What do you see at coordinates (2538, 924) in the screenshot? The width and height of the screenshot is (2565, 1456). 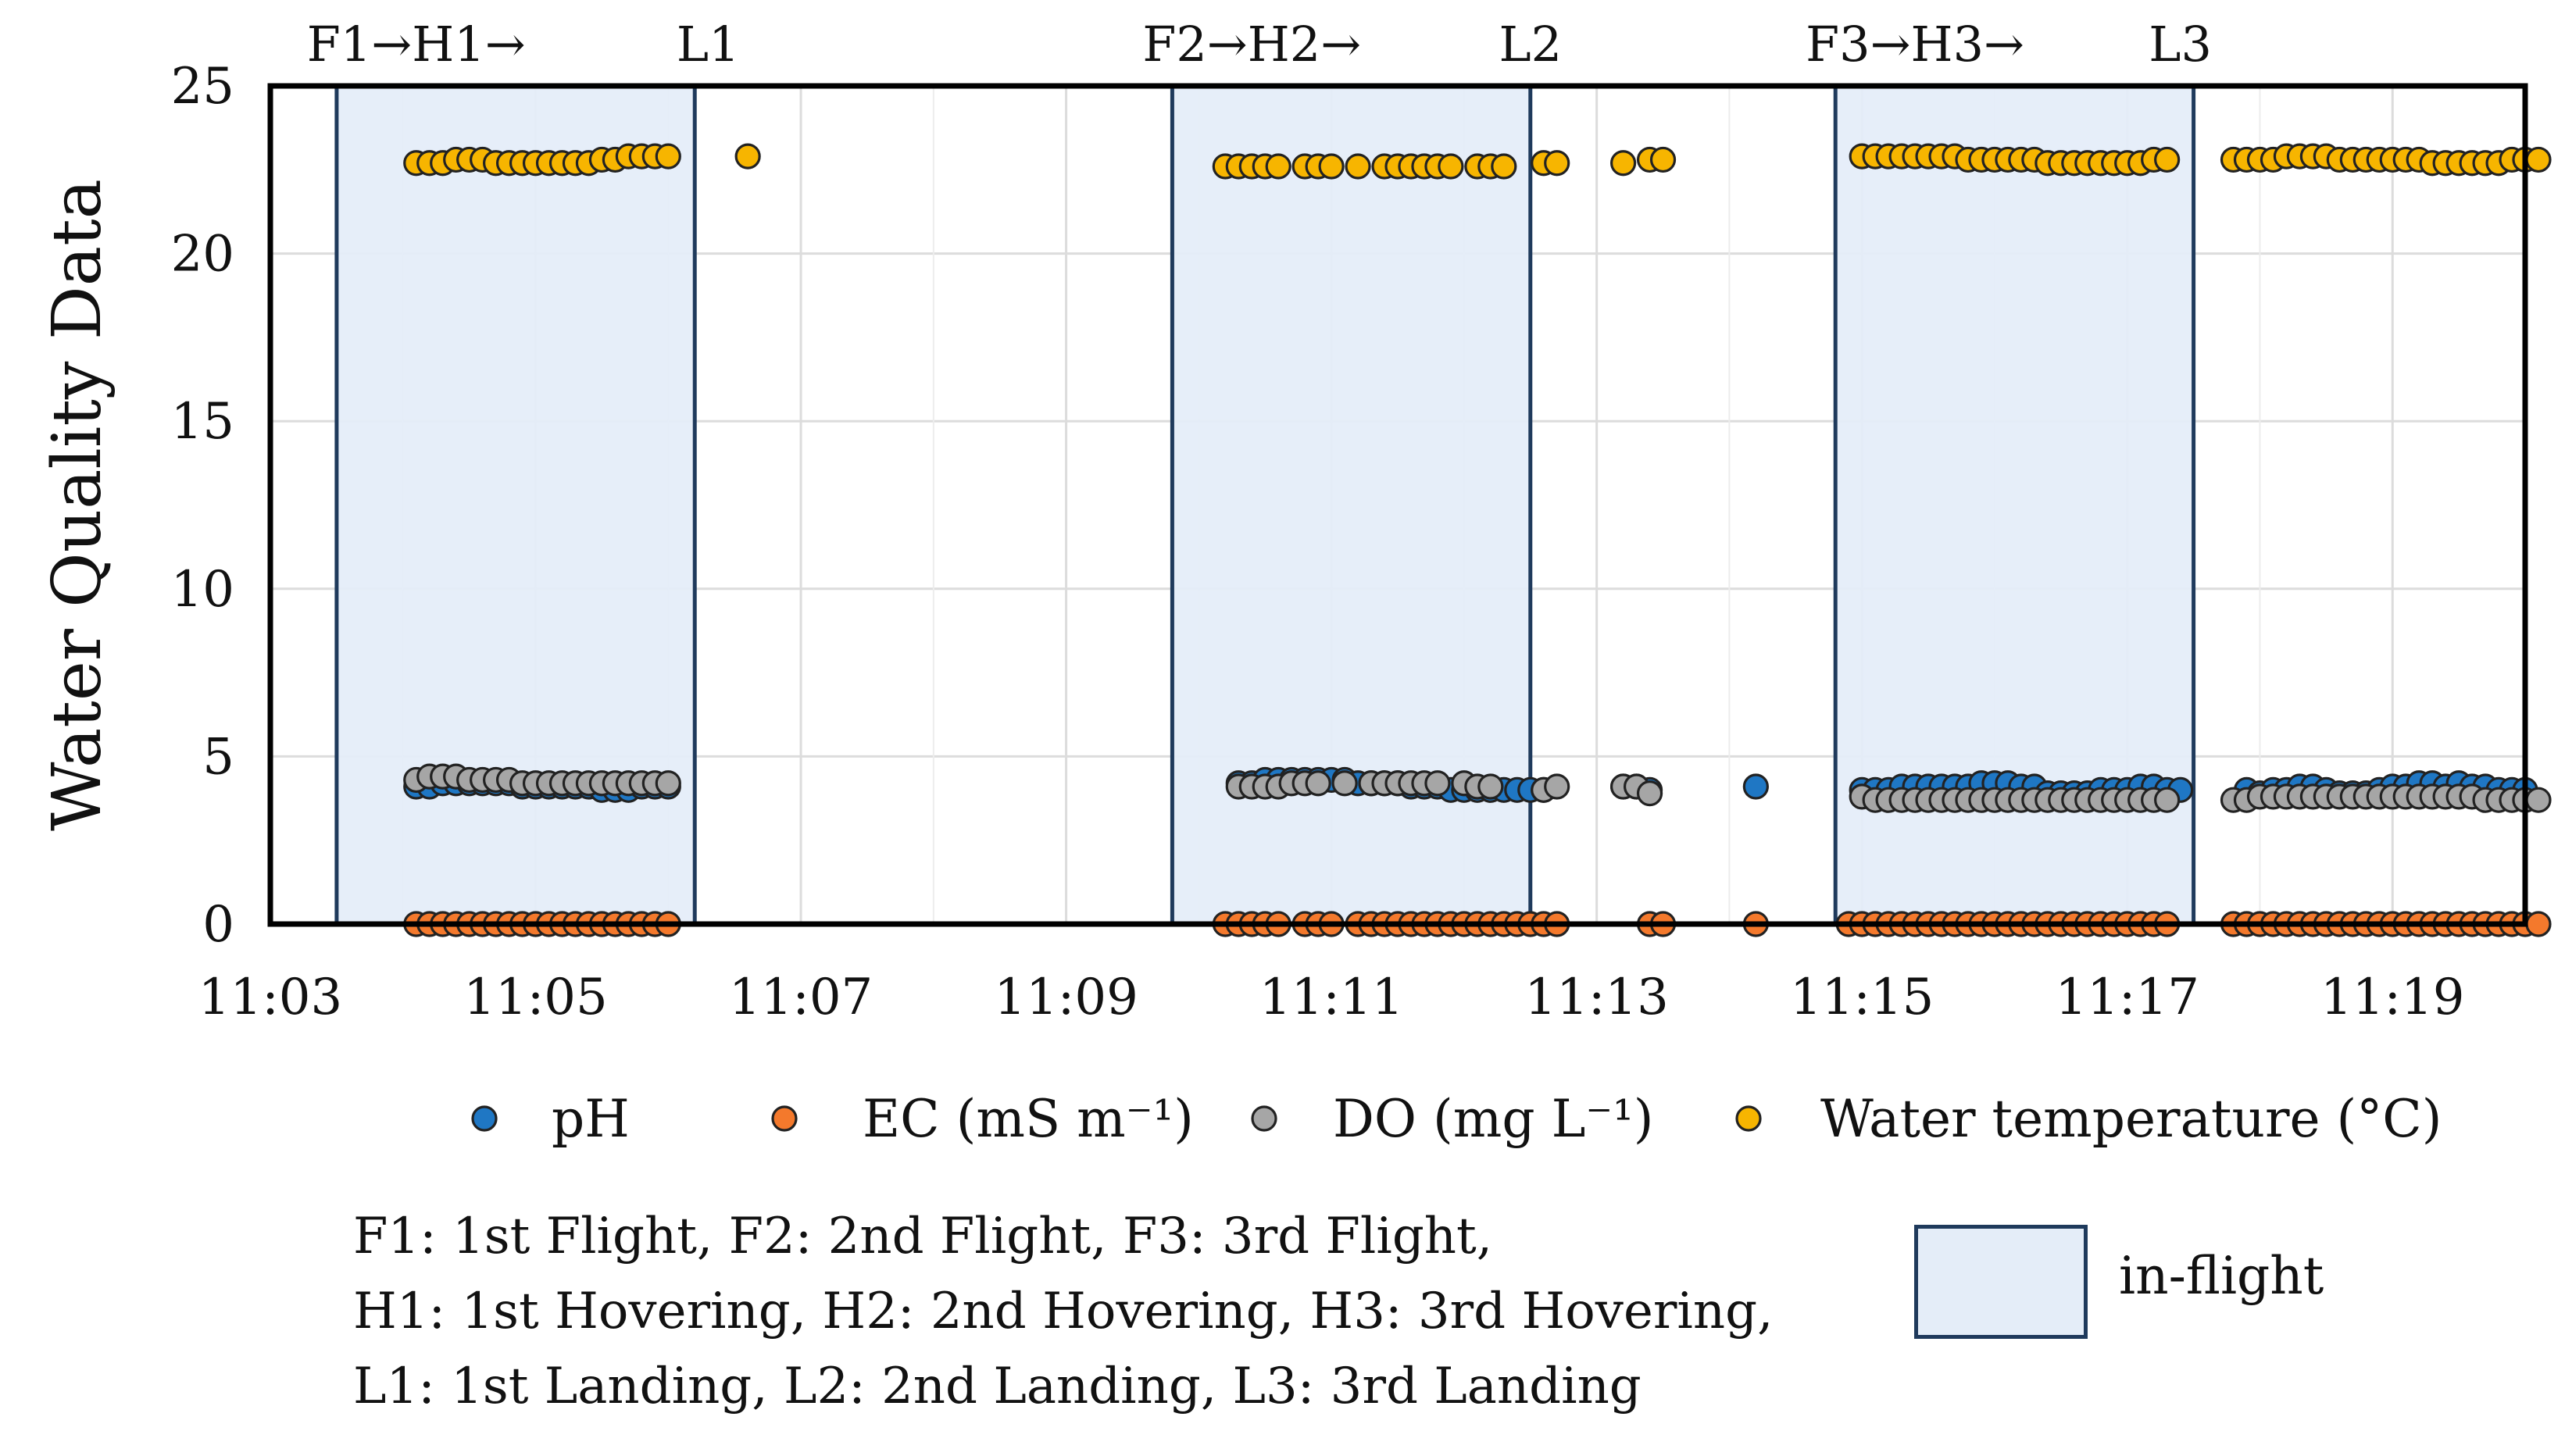 I see `ec-point` at bounding box center [2538, 924].